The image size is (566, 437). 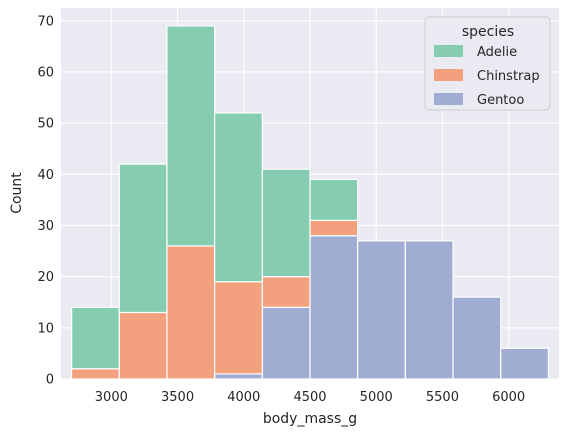 What do you see at coordinates (243, 397) in the screenshot?
I see `x-tick-label: 4000` at bounding box center [243, 397].